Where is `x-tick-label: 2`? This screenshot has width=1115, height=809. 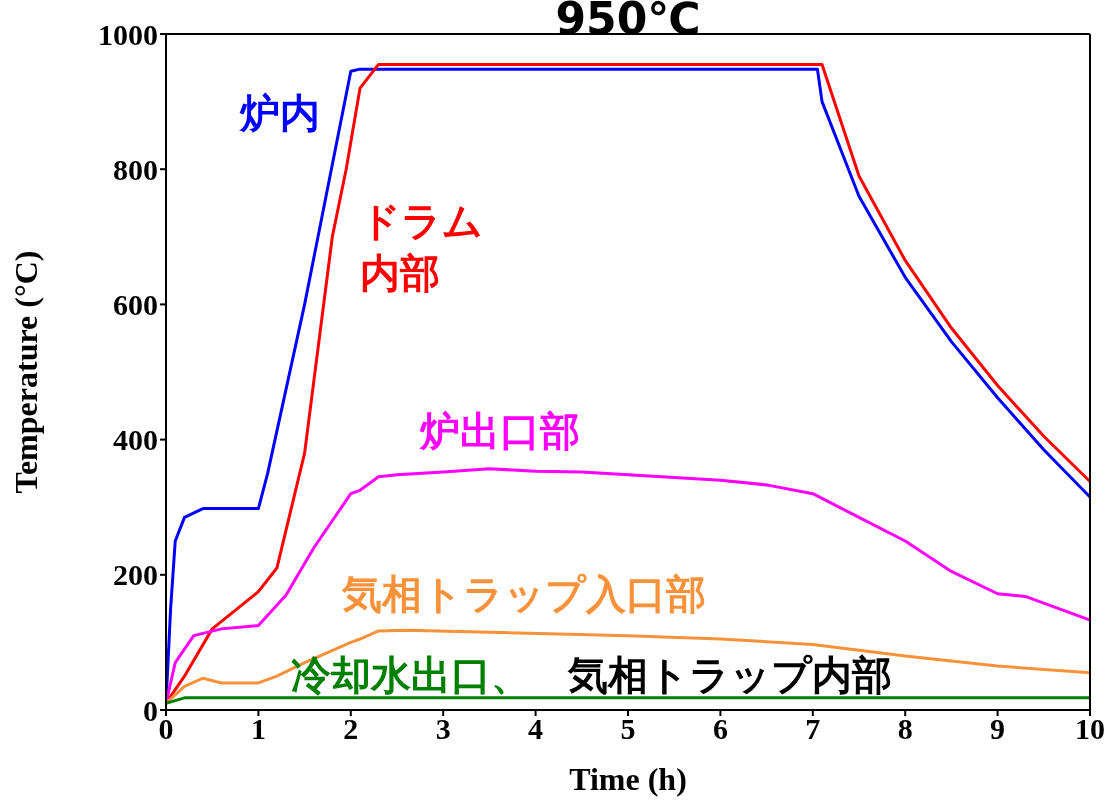 x-tick-label: 2 is located at coordinates (351, 729).